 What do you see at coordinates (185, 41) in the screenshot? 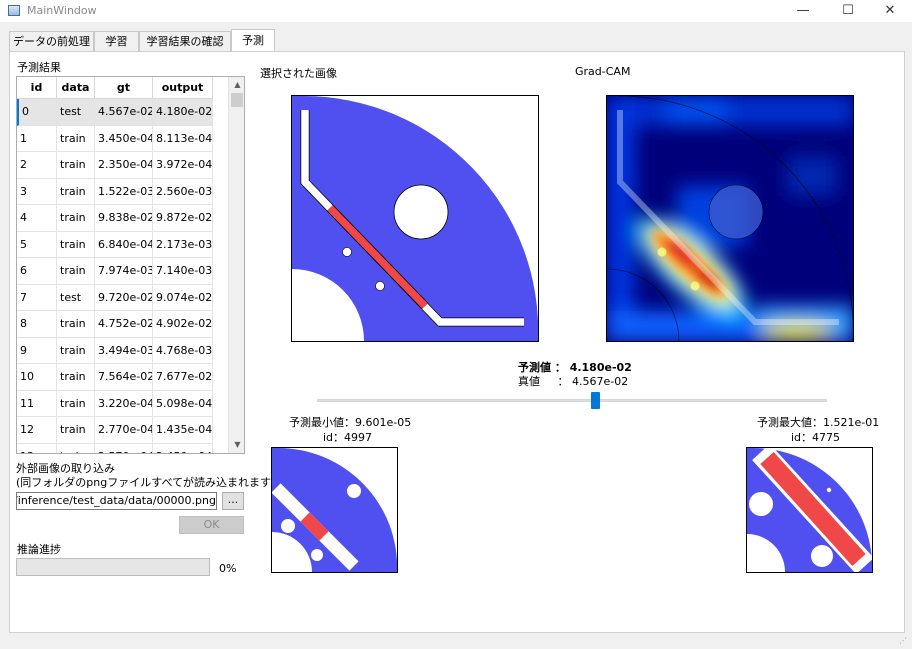
I see `tab-training-results: 学習結果の確認` at bounding box center [185, 41].